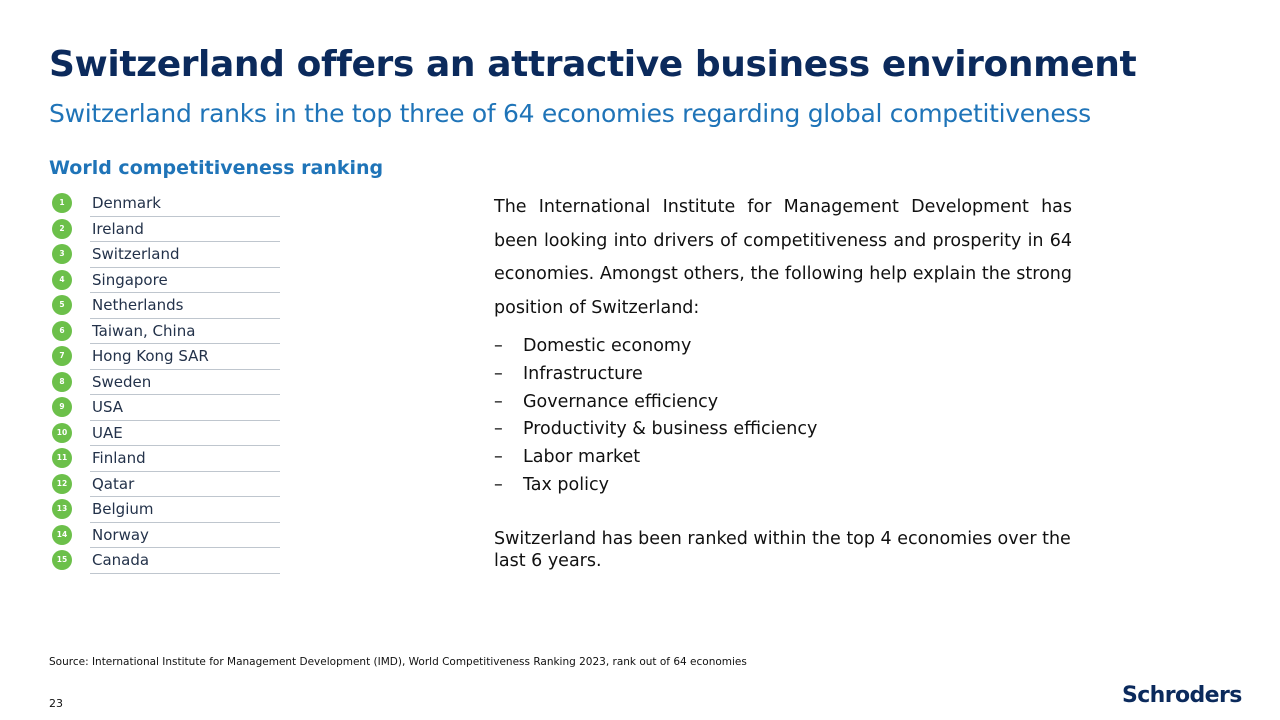 This screenshot has width=1280, height=720. What do you see at coordinates (138, 305) in the screenshot?
I see `rank-country: Netherlands` at bounding box center [138, 305].